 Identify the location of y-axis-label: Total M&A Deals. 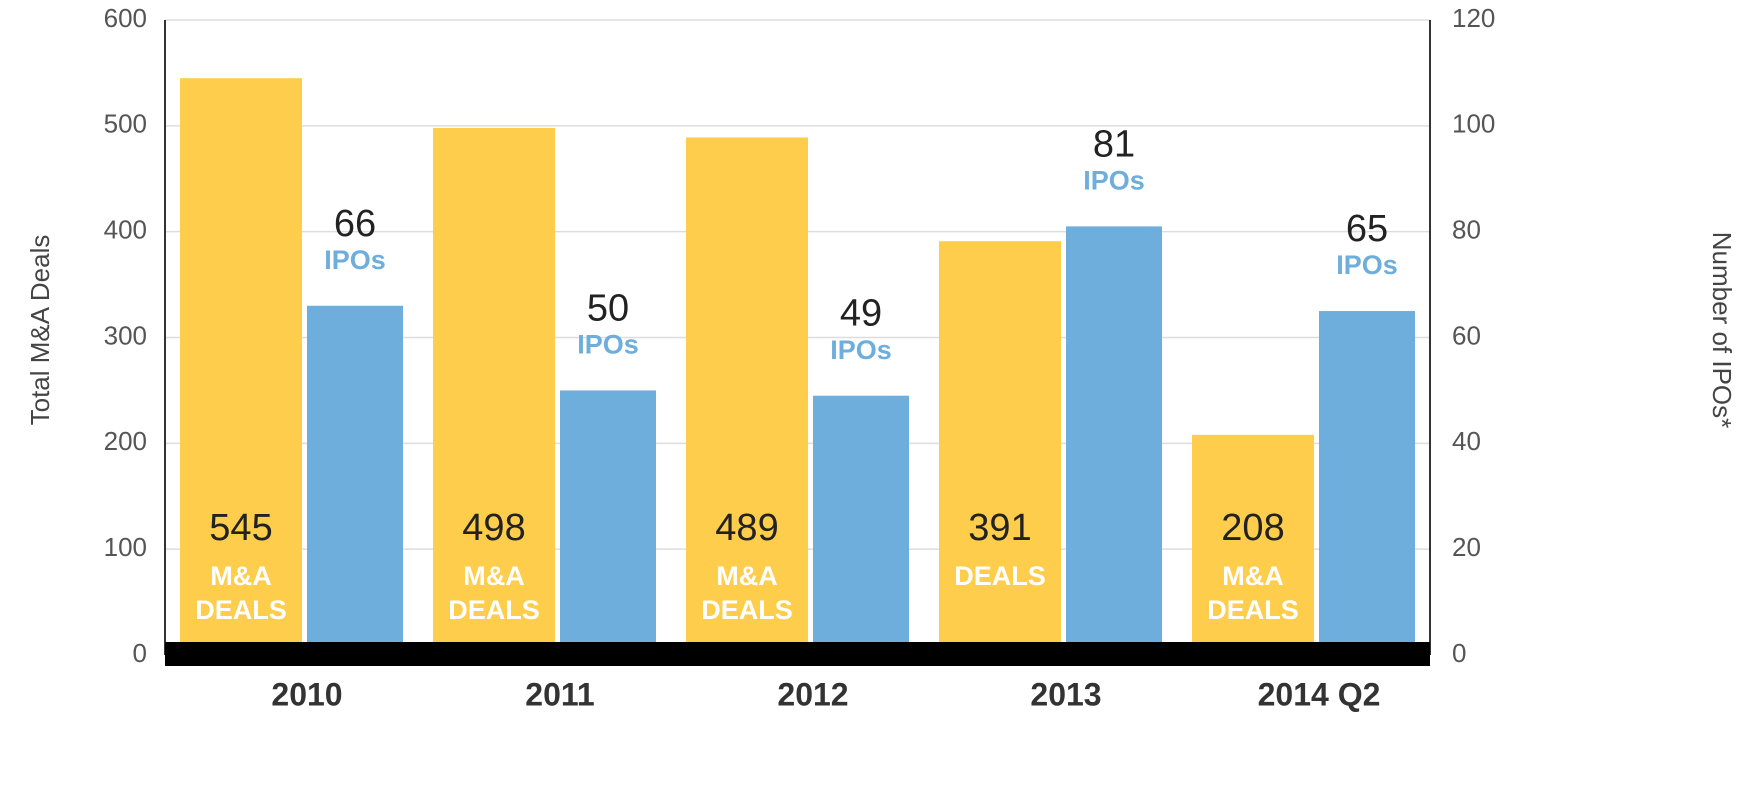
(40, 330).